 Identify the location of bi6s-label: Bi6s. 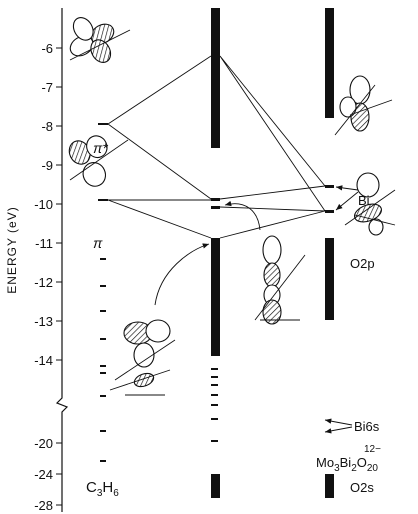
(367, 426).